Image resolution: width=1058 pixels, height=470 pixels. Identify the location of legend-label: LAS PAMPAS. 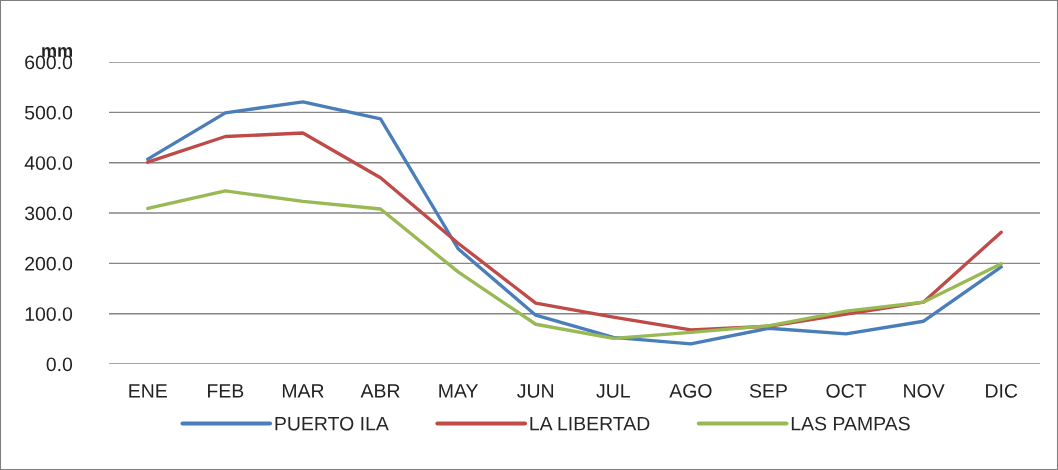
(850, 423).